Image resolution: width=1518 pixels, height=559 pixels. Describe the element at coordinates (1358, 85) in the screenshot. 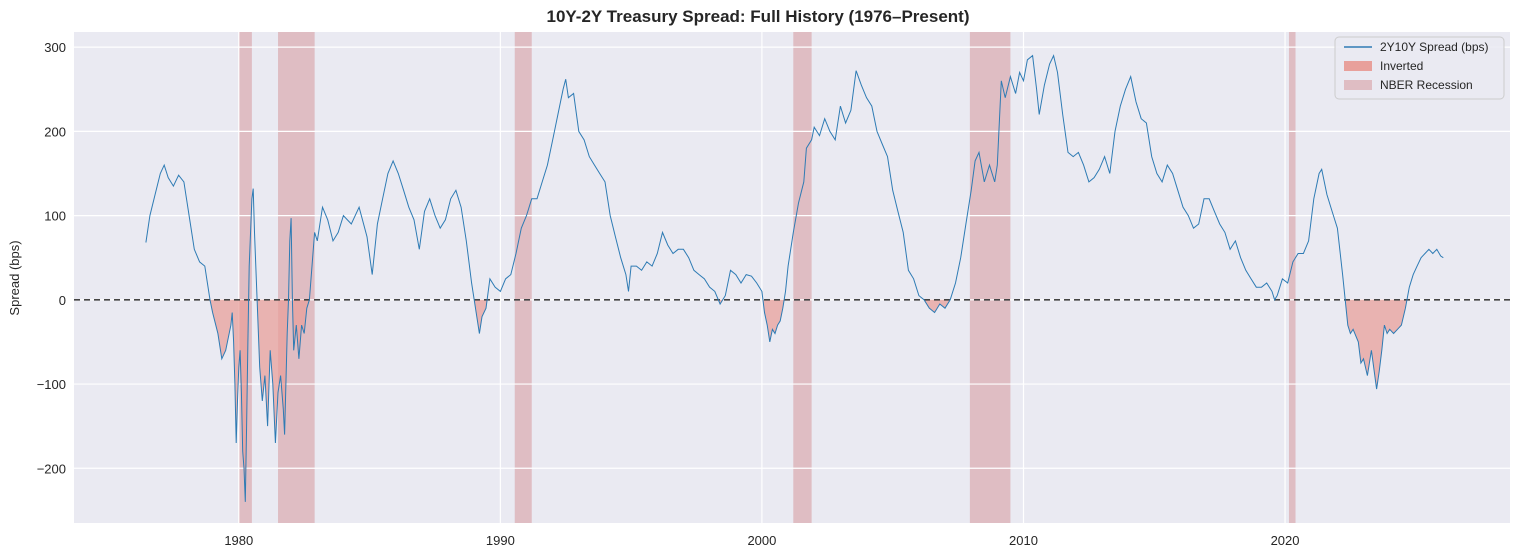

I see `legend-swatch-recession` at that location.